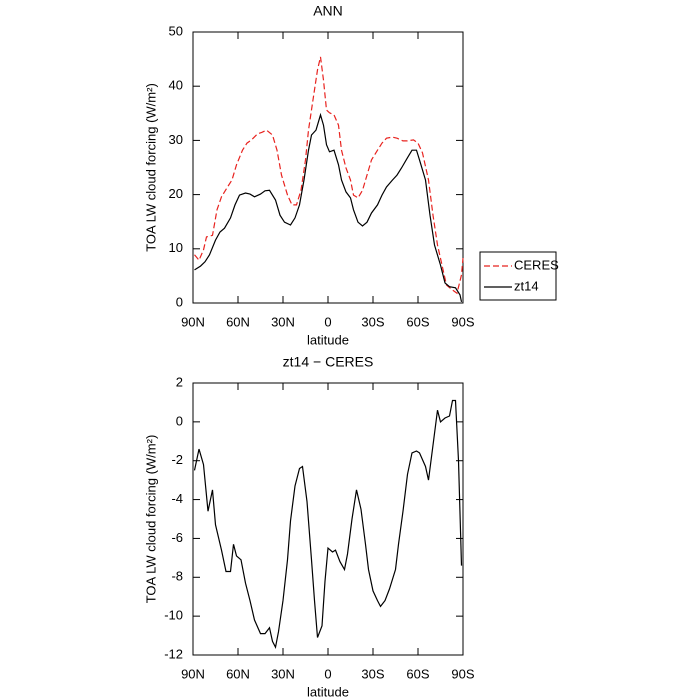  What do you see at coordinates (328, 362) in the screenshot?
I see `chart-title: zt14 − CERES` at bounding box center [328, 362].